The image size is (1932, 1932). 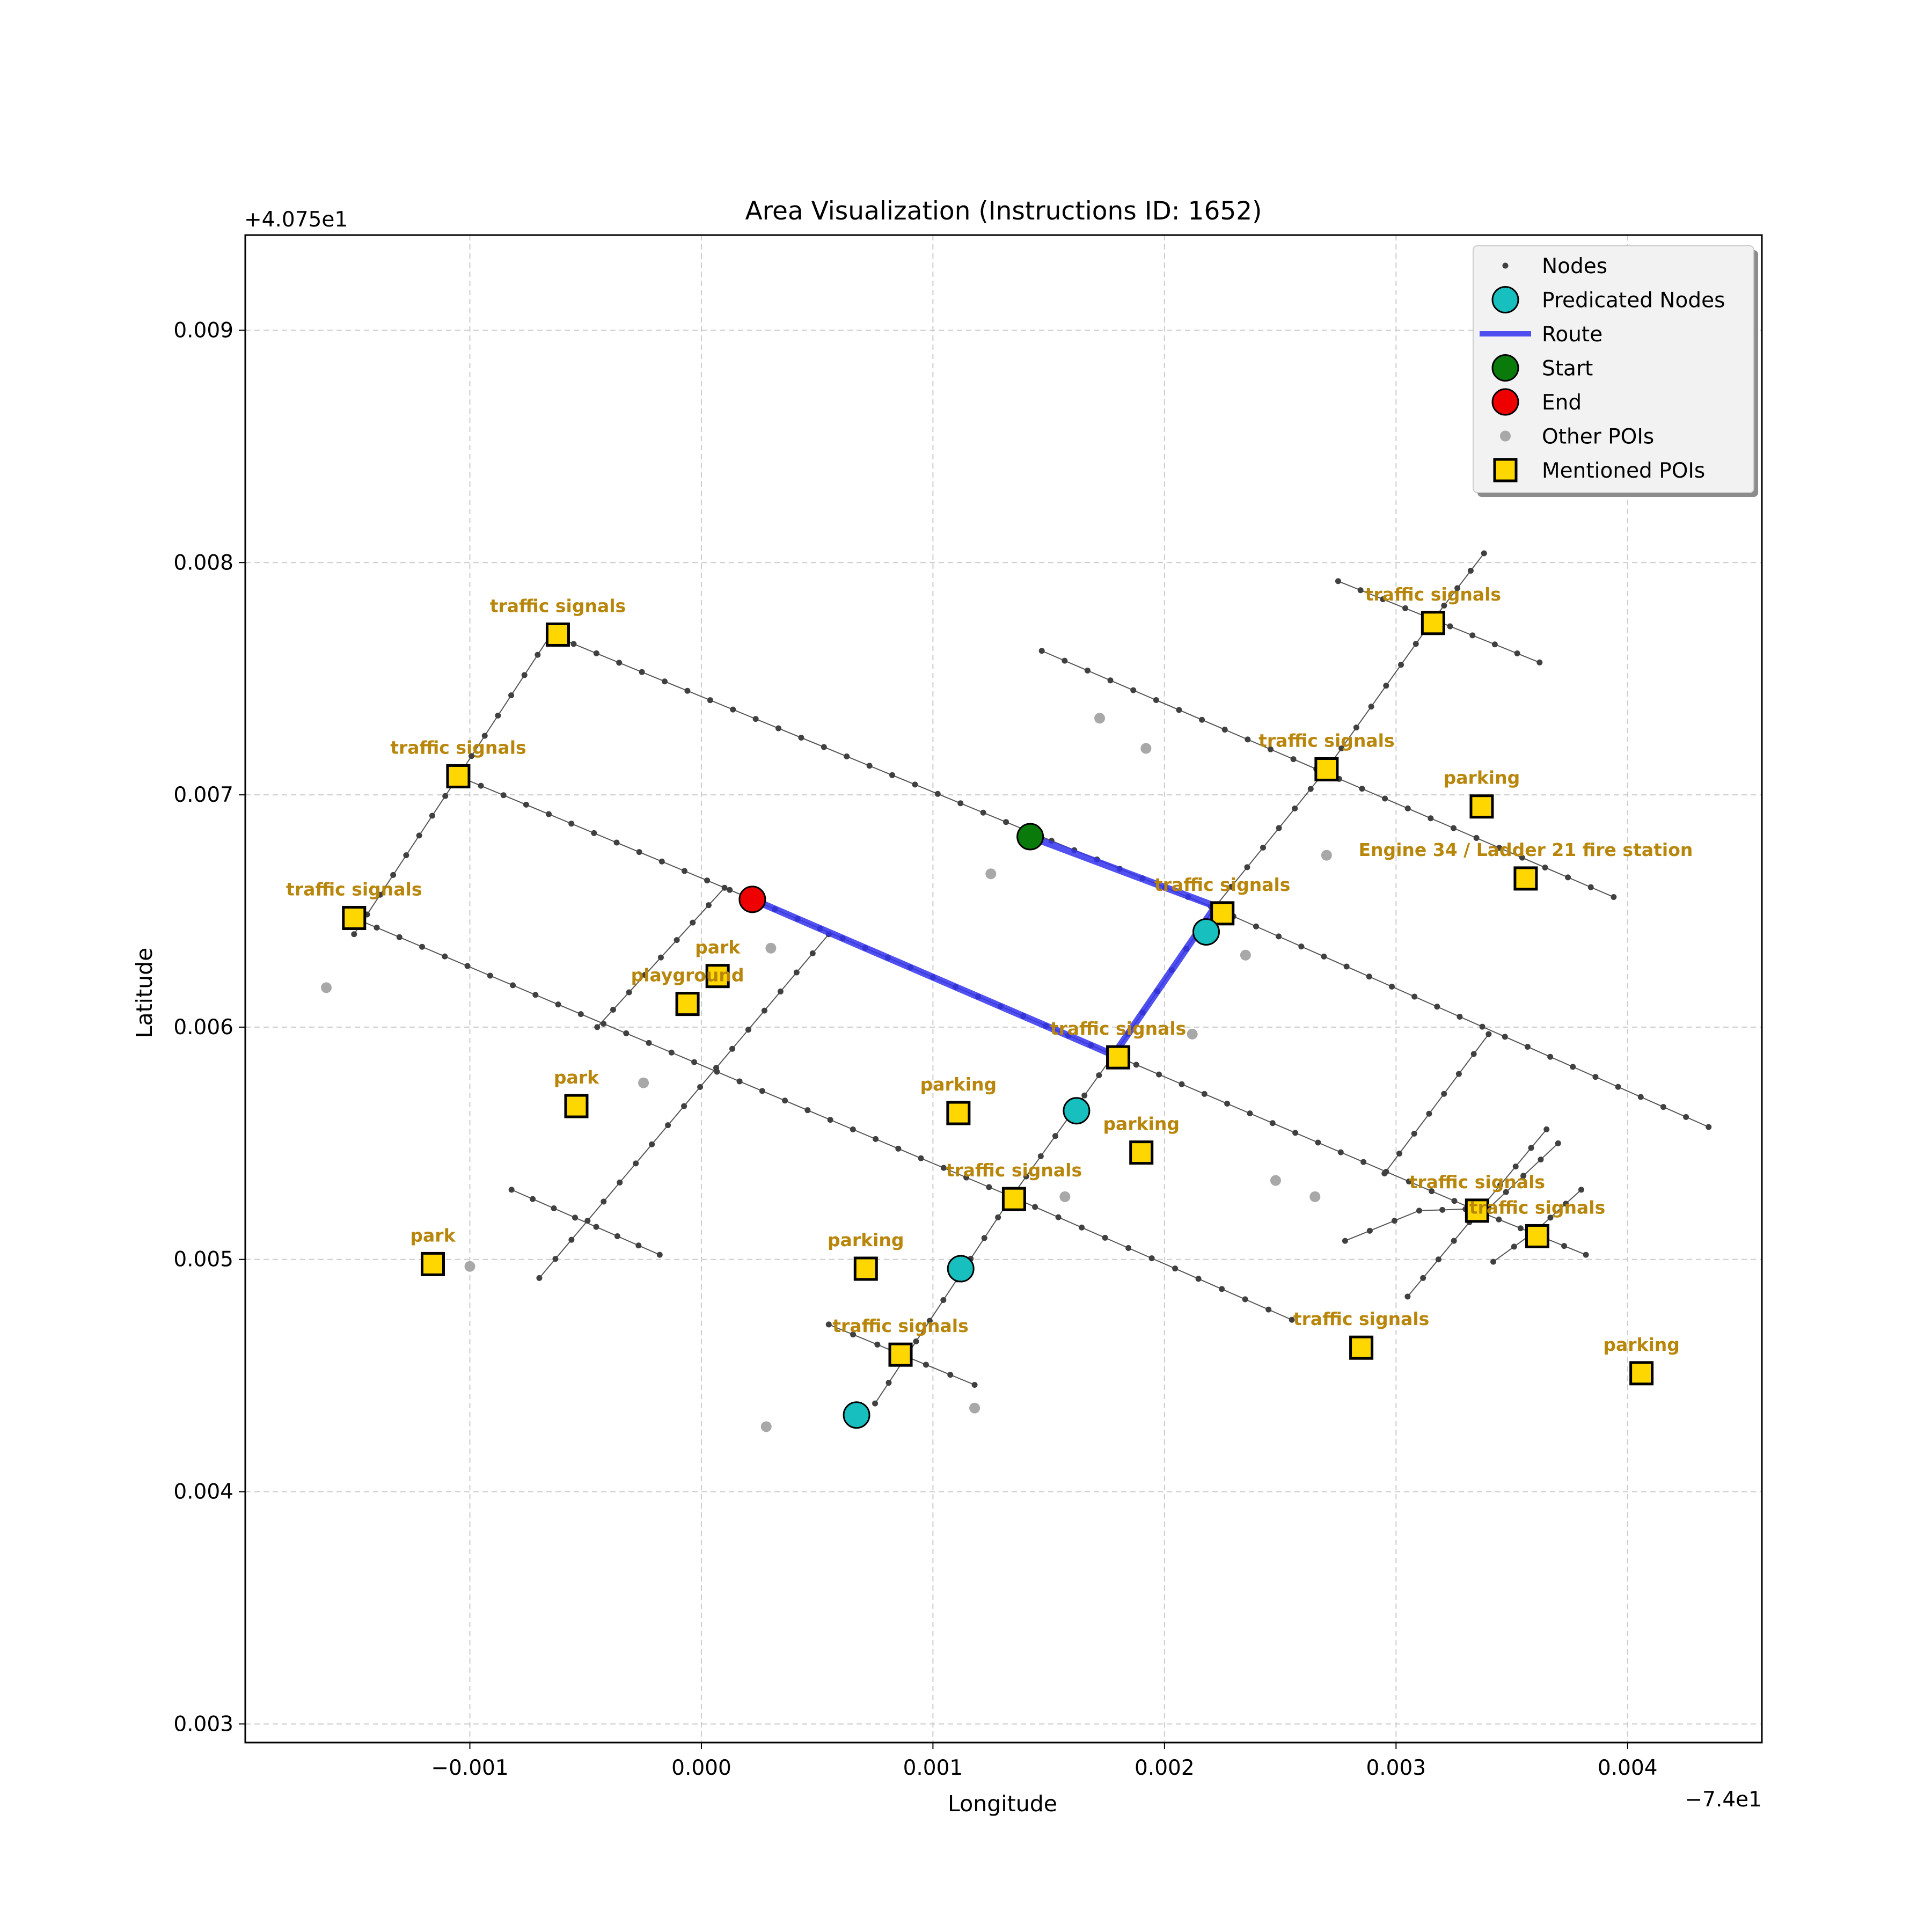 What do you see at coordinates (1574, 266) in the screenshot?
I see `legend-label: Nodes` at bounding box center [1574, 266].